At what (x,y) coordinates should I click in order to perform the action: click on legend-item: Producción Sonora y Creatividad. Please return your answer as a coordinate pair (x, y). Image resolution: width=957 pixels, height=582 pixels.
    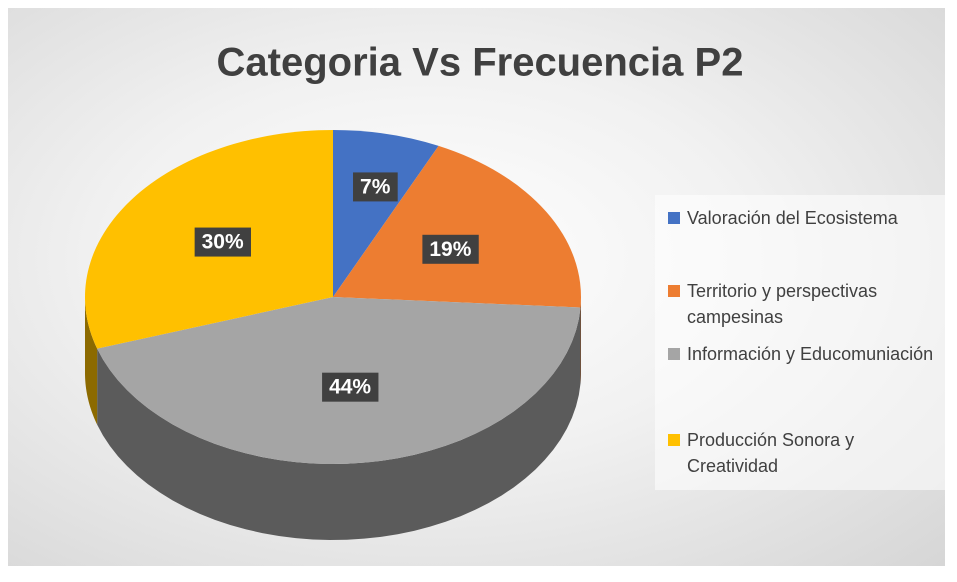
    Looking at the image, I should click on (807, 453).